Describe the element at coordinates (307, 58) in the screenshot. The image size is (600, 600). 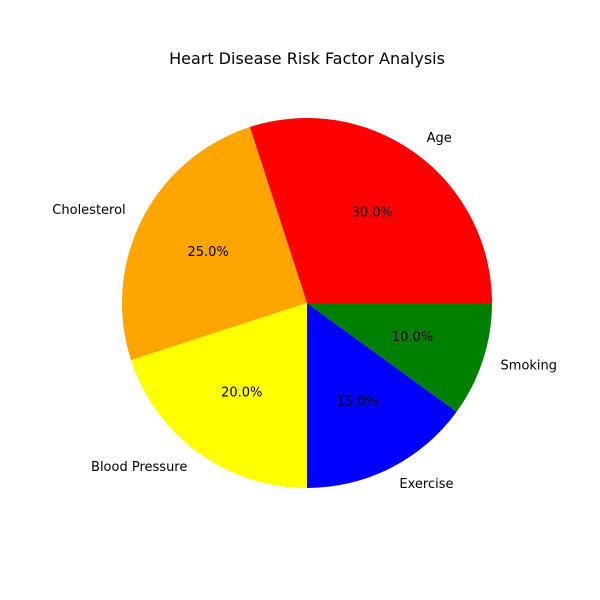
I see `chart-title: Heart Disease Risk Factor Analysis` at that location.